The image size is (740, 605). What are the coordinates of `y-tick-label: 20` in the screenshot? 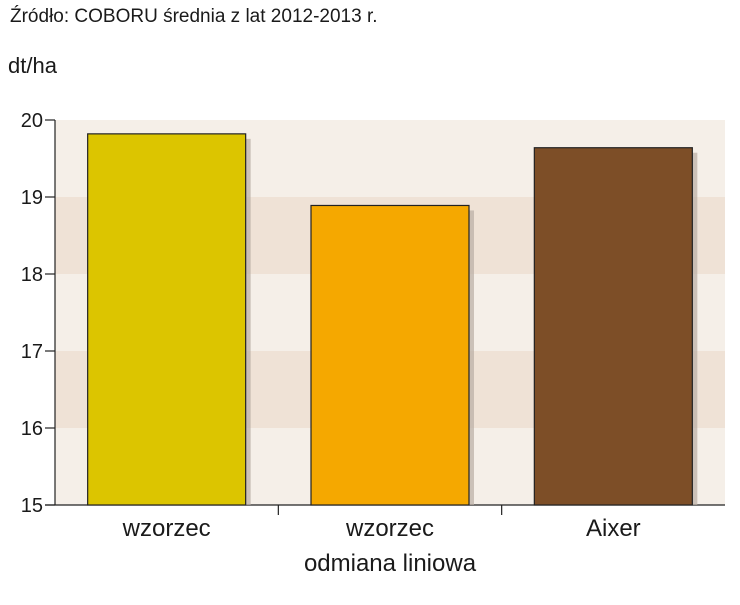 It's located at (32, 121).